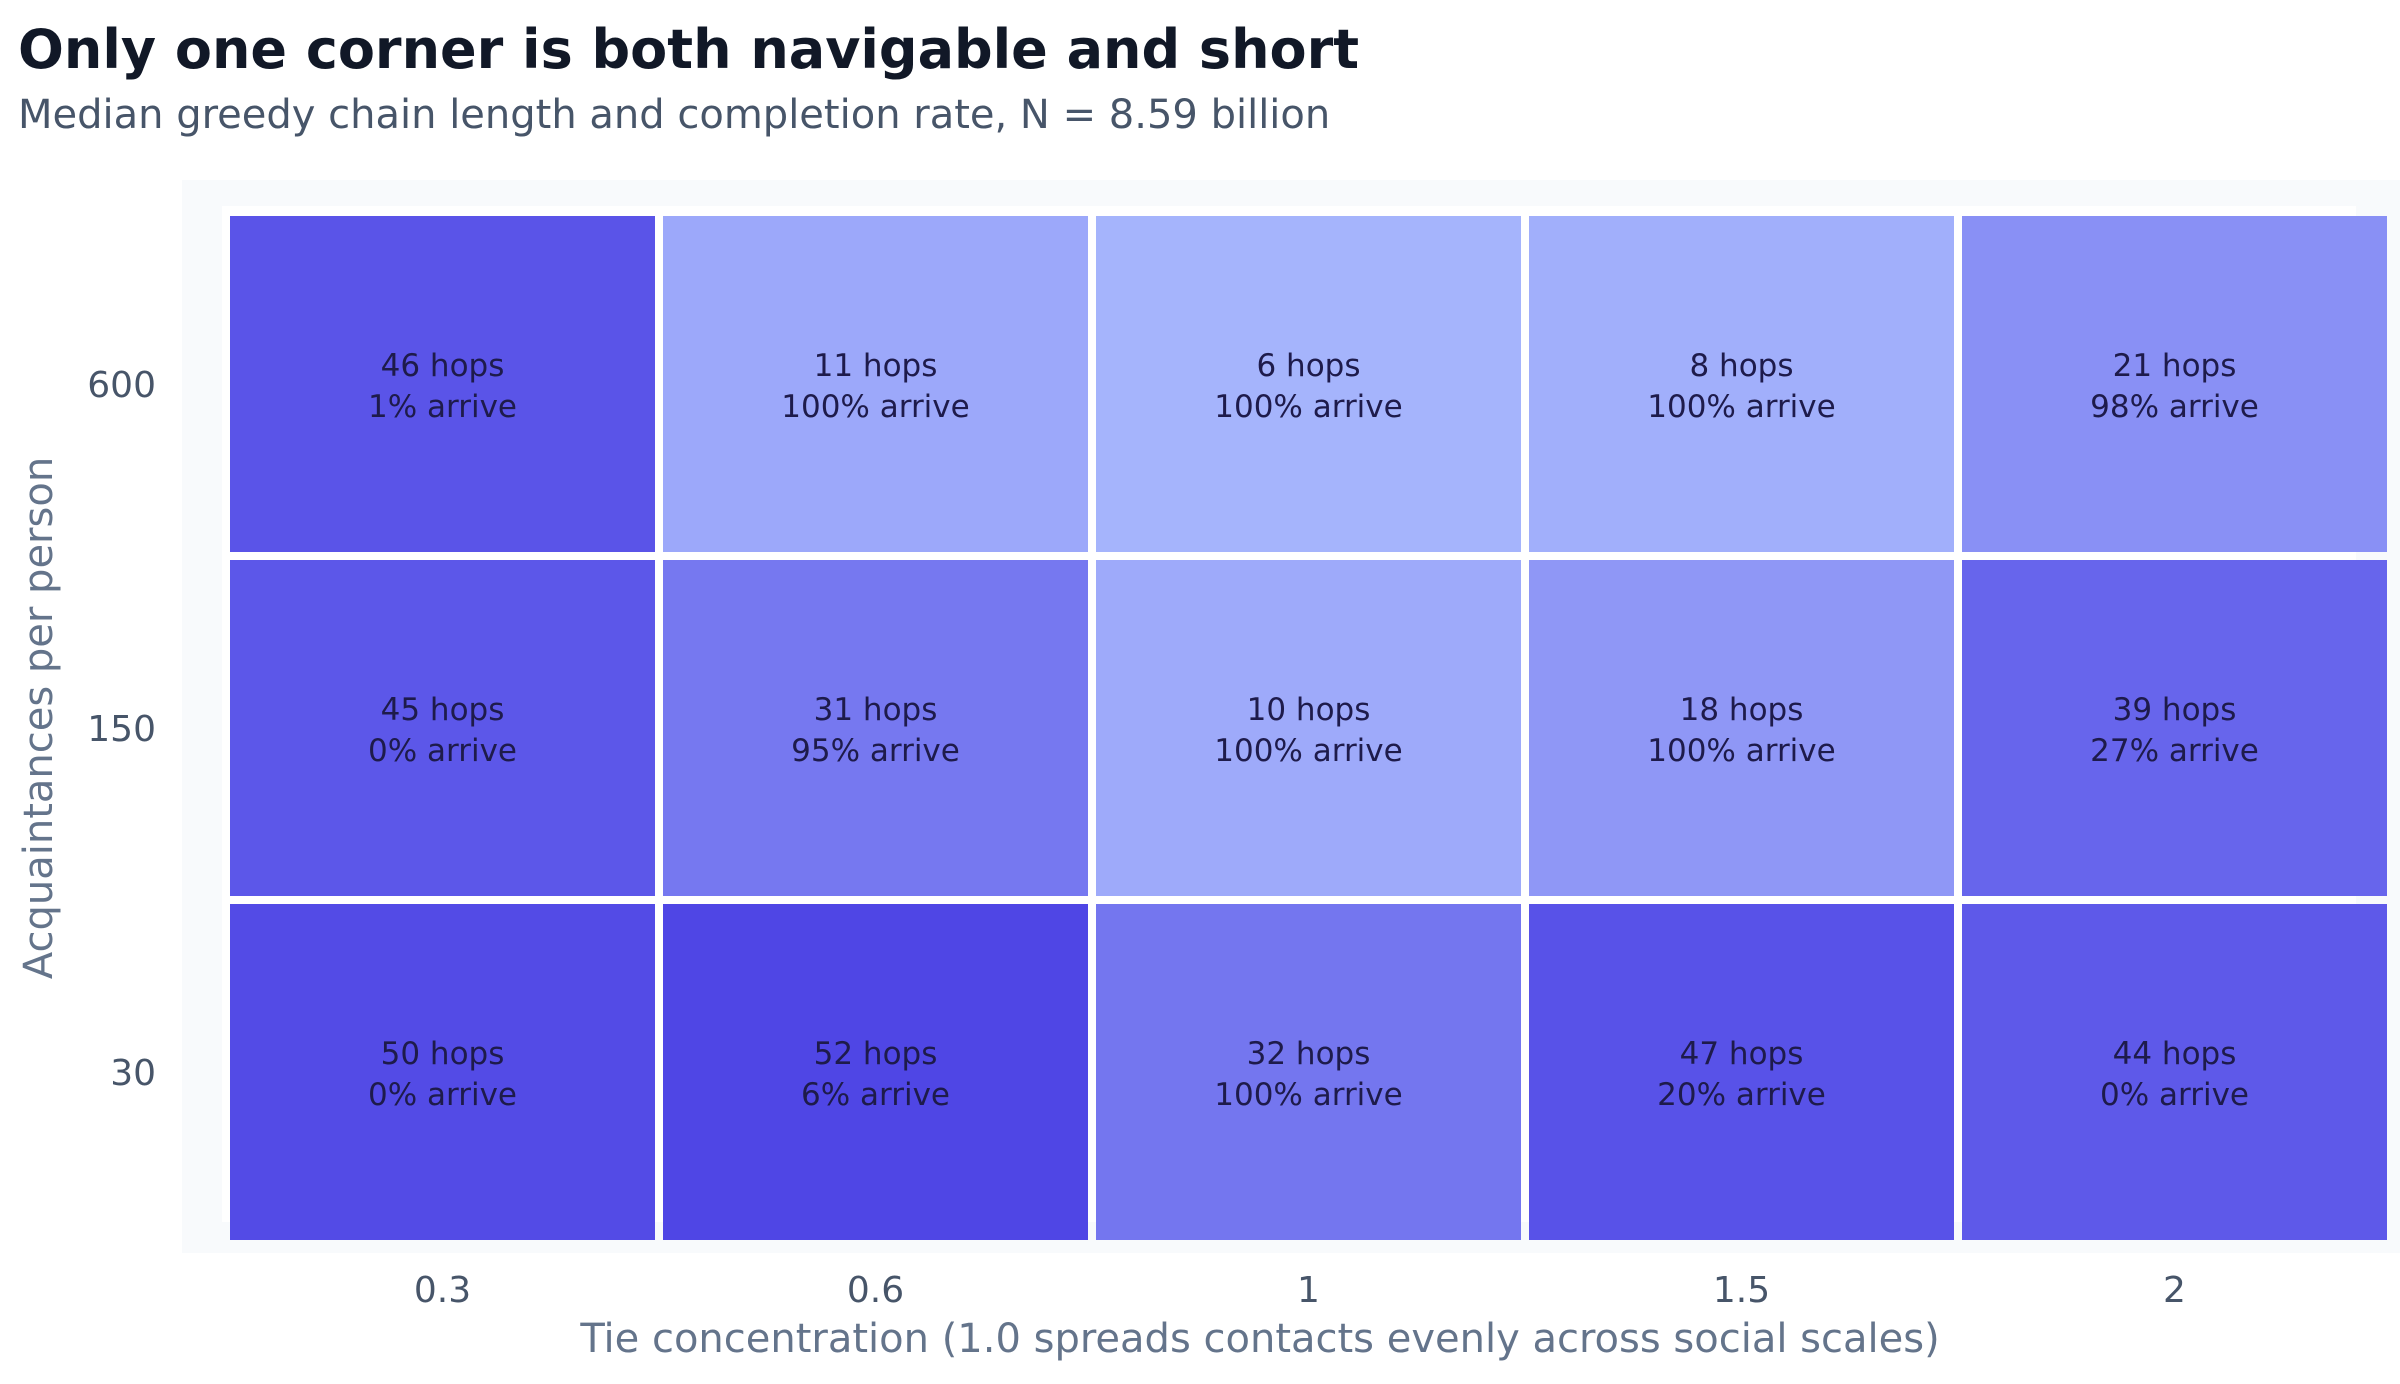  What do you see at coordinates (1742, 710) in the screenshot?
I see `cell-hops-label: 18 hops` at bounding box center [1742, 710].